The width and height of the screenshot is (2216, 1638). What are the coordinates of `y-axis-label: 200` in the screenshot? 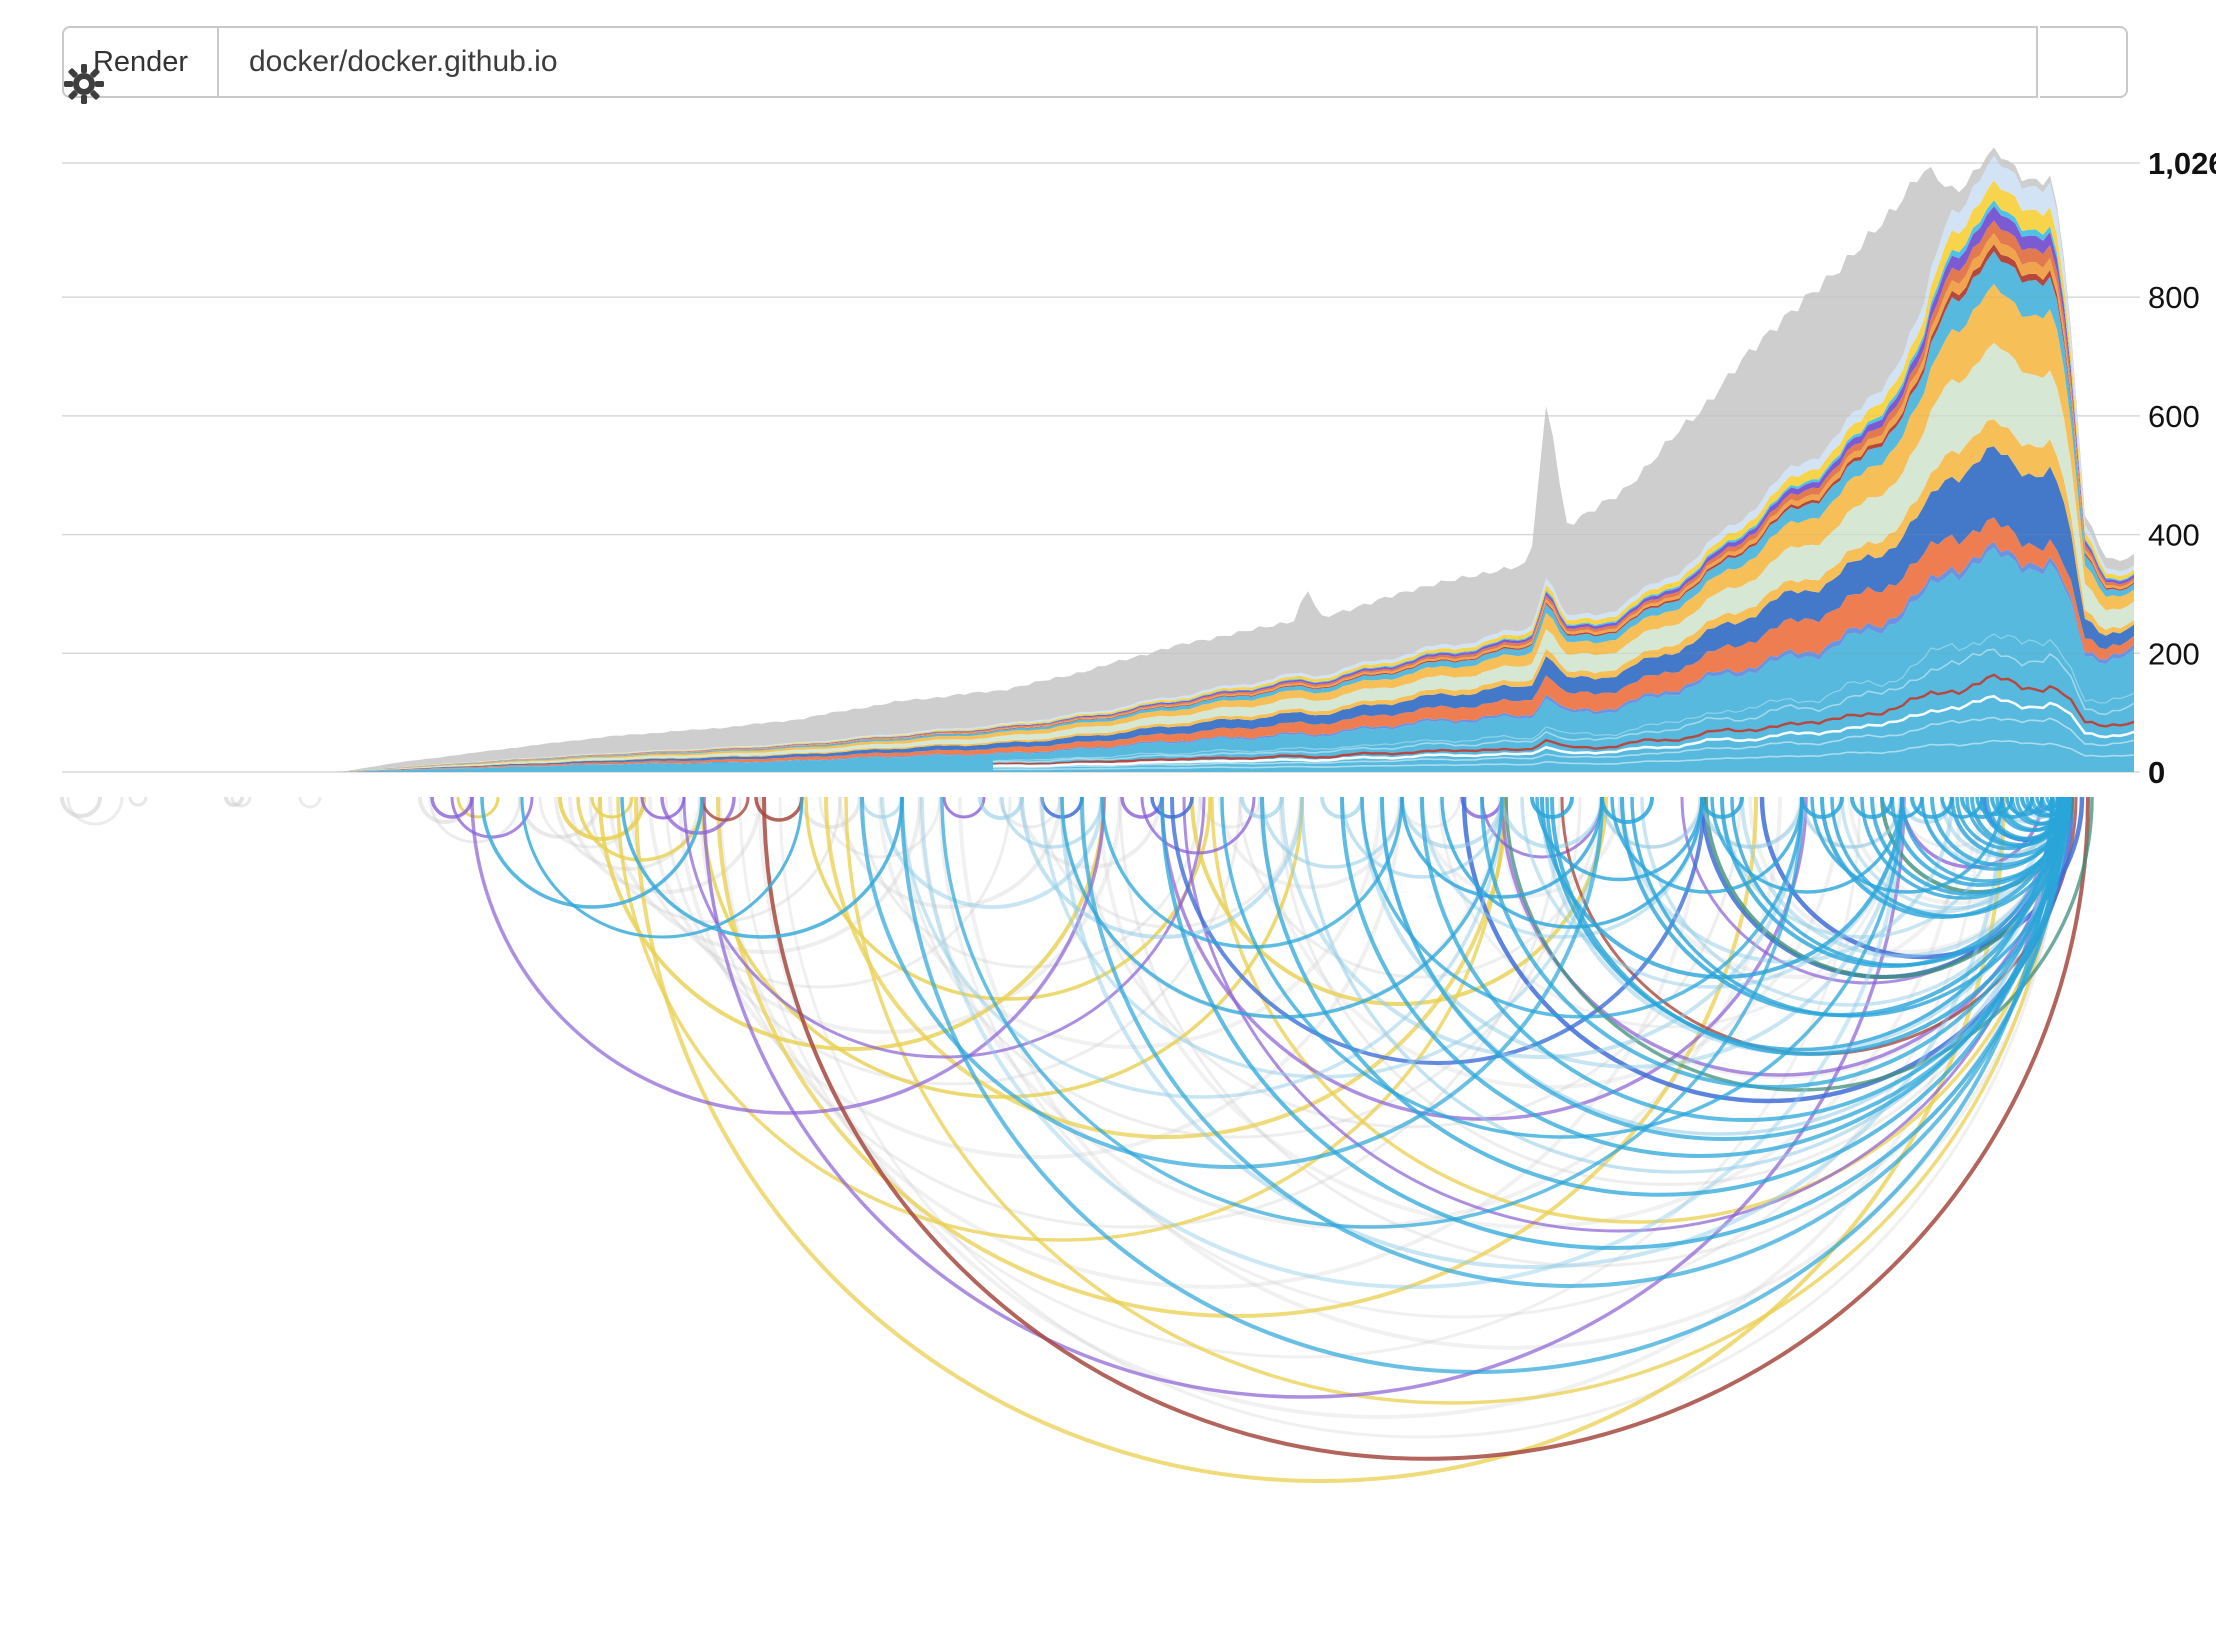 It's located at (2174, 653).